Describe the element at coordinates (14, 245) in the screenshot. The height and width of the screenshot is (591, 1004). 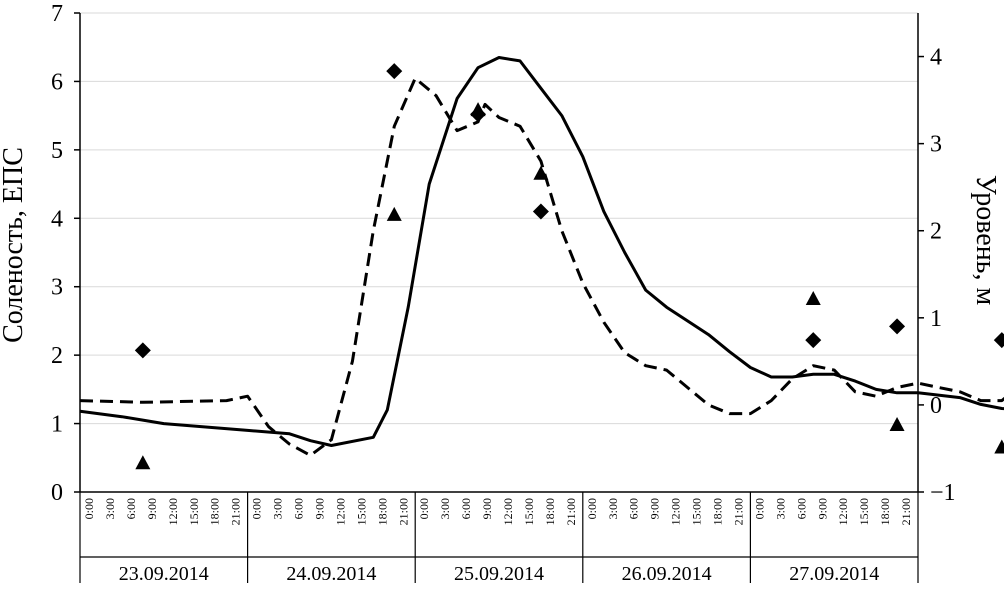
I see `y-axis-label-left: Соленость, ЕПС` at that location.